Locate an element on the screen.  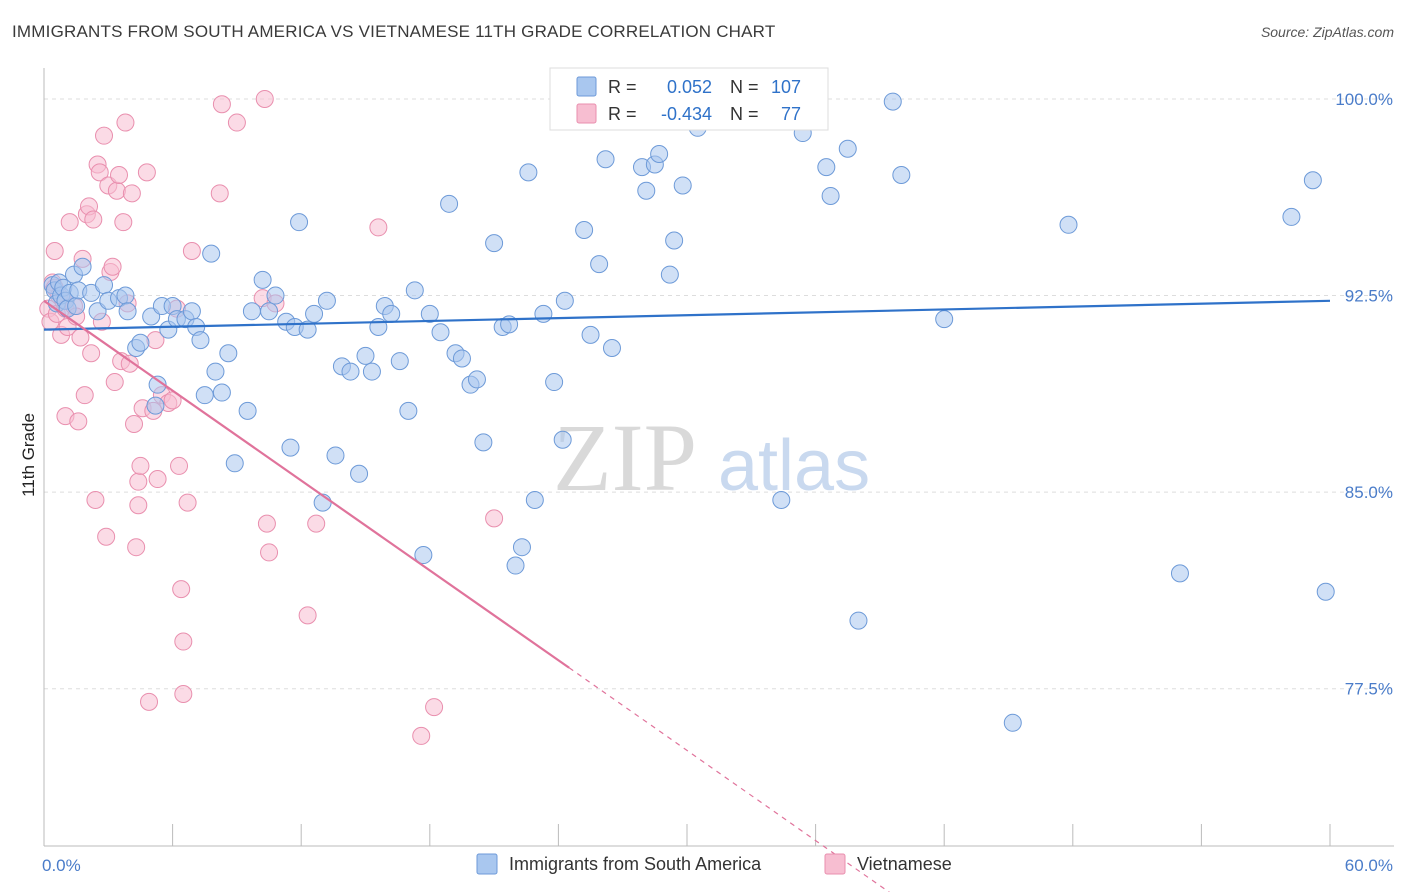
legend-n-label-blue: N = is located at coordinates (744, 87).